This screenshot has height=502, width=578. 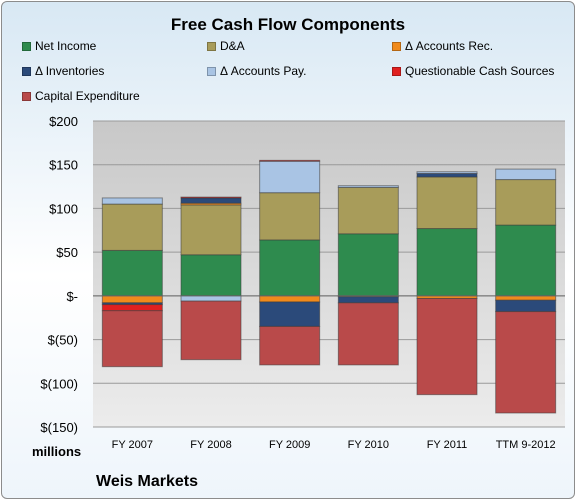 I want to click on legend-item-capital-expenditure: Capital Expenditure, so click(x=81, y=96).